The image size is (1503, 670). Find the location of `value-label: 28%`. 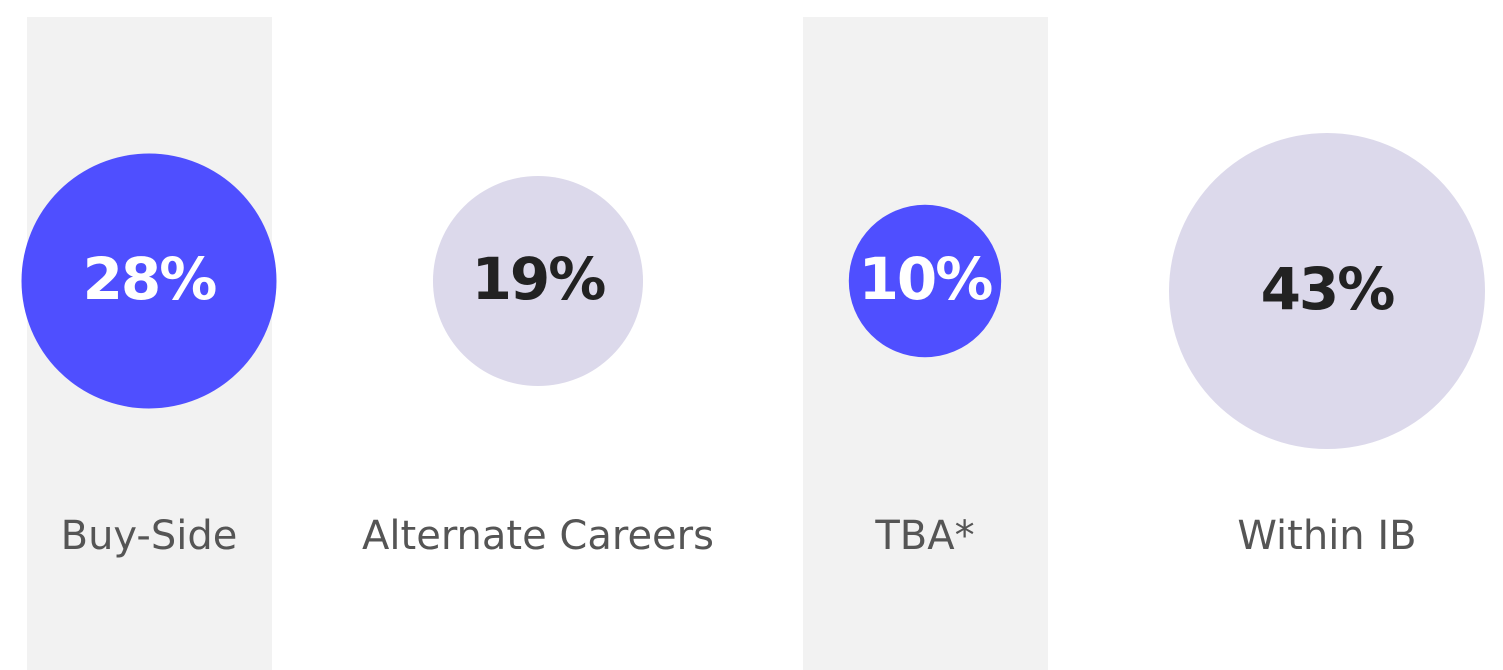

value-label: 28% is located at coordinates (150, 279).